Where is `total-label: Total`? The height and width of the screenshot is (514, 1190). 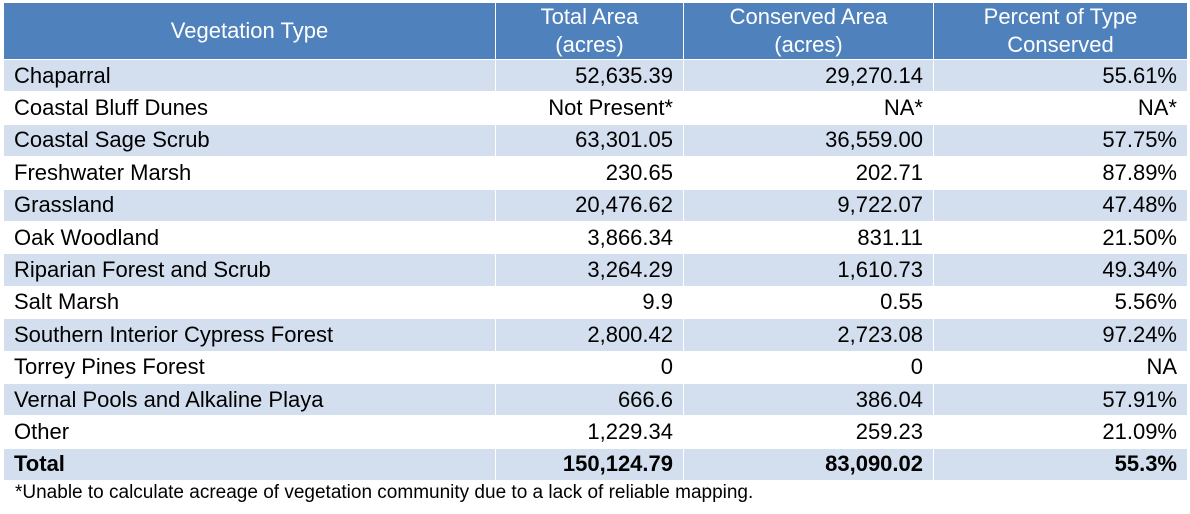 total-label: Total is located at coordinates (249, 464).